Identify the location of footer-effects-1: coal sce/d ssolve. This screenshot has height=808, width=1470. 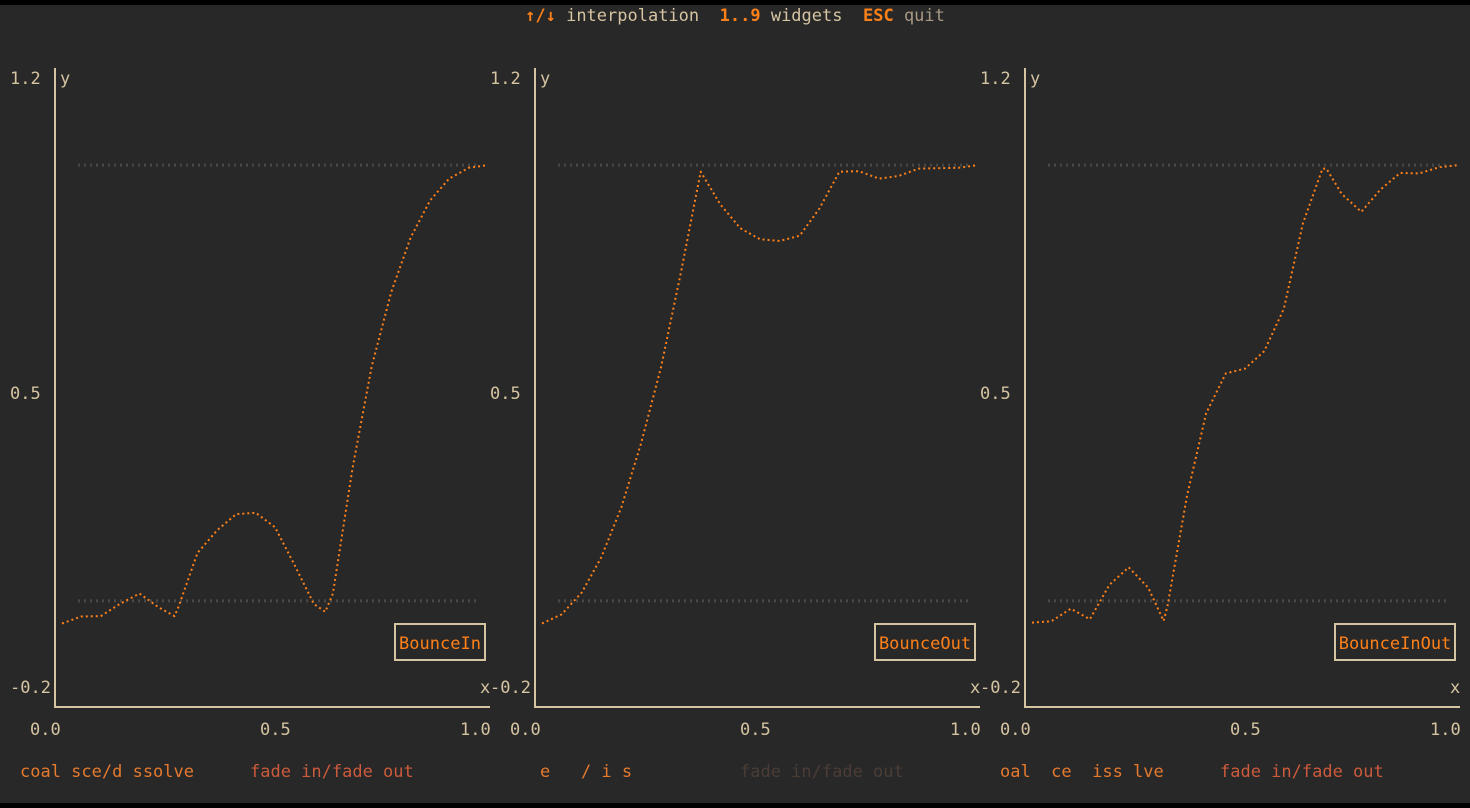
(107, 772).